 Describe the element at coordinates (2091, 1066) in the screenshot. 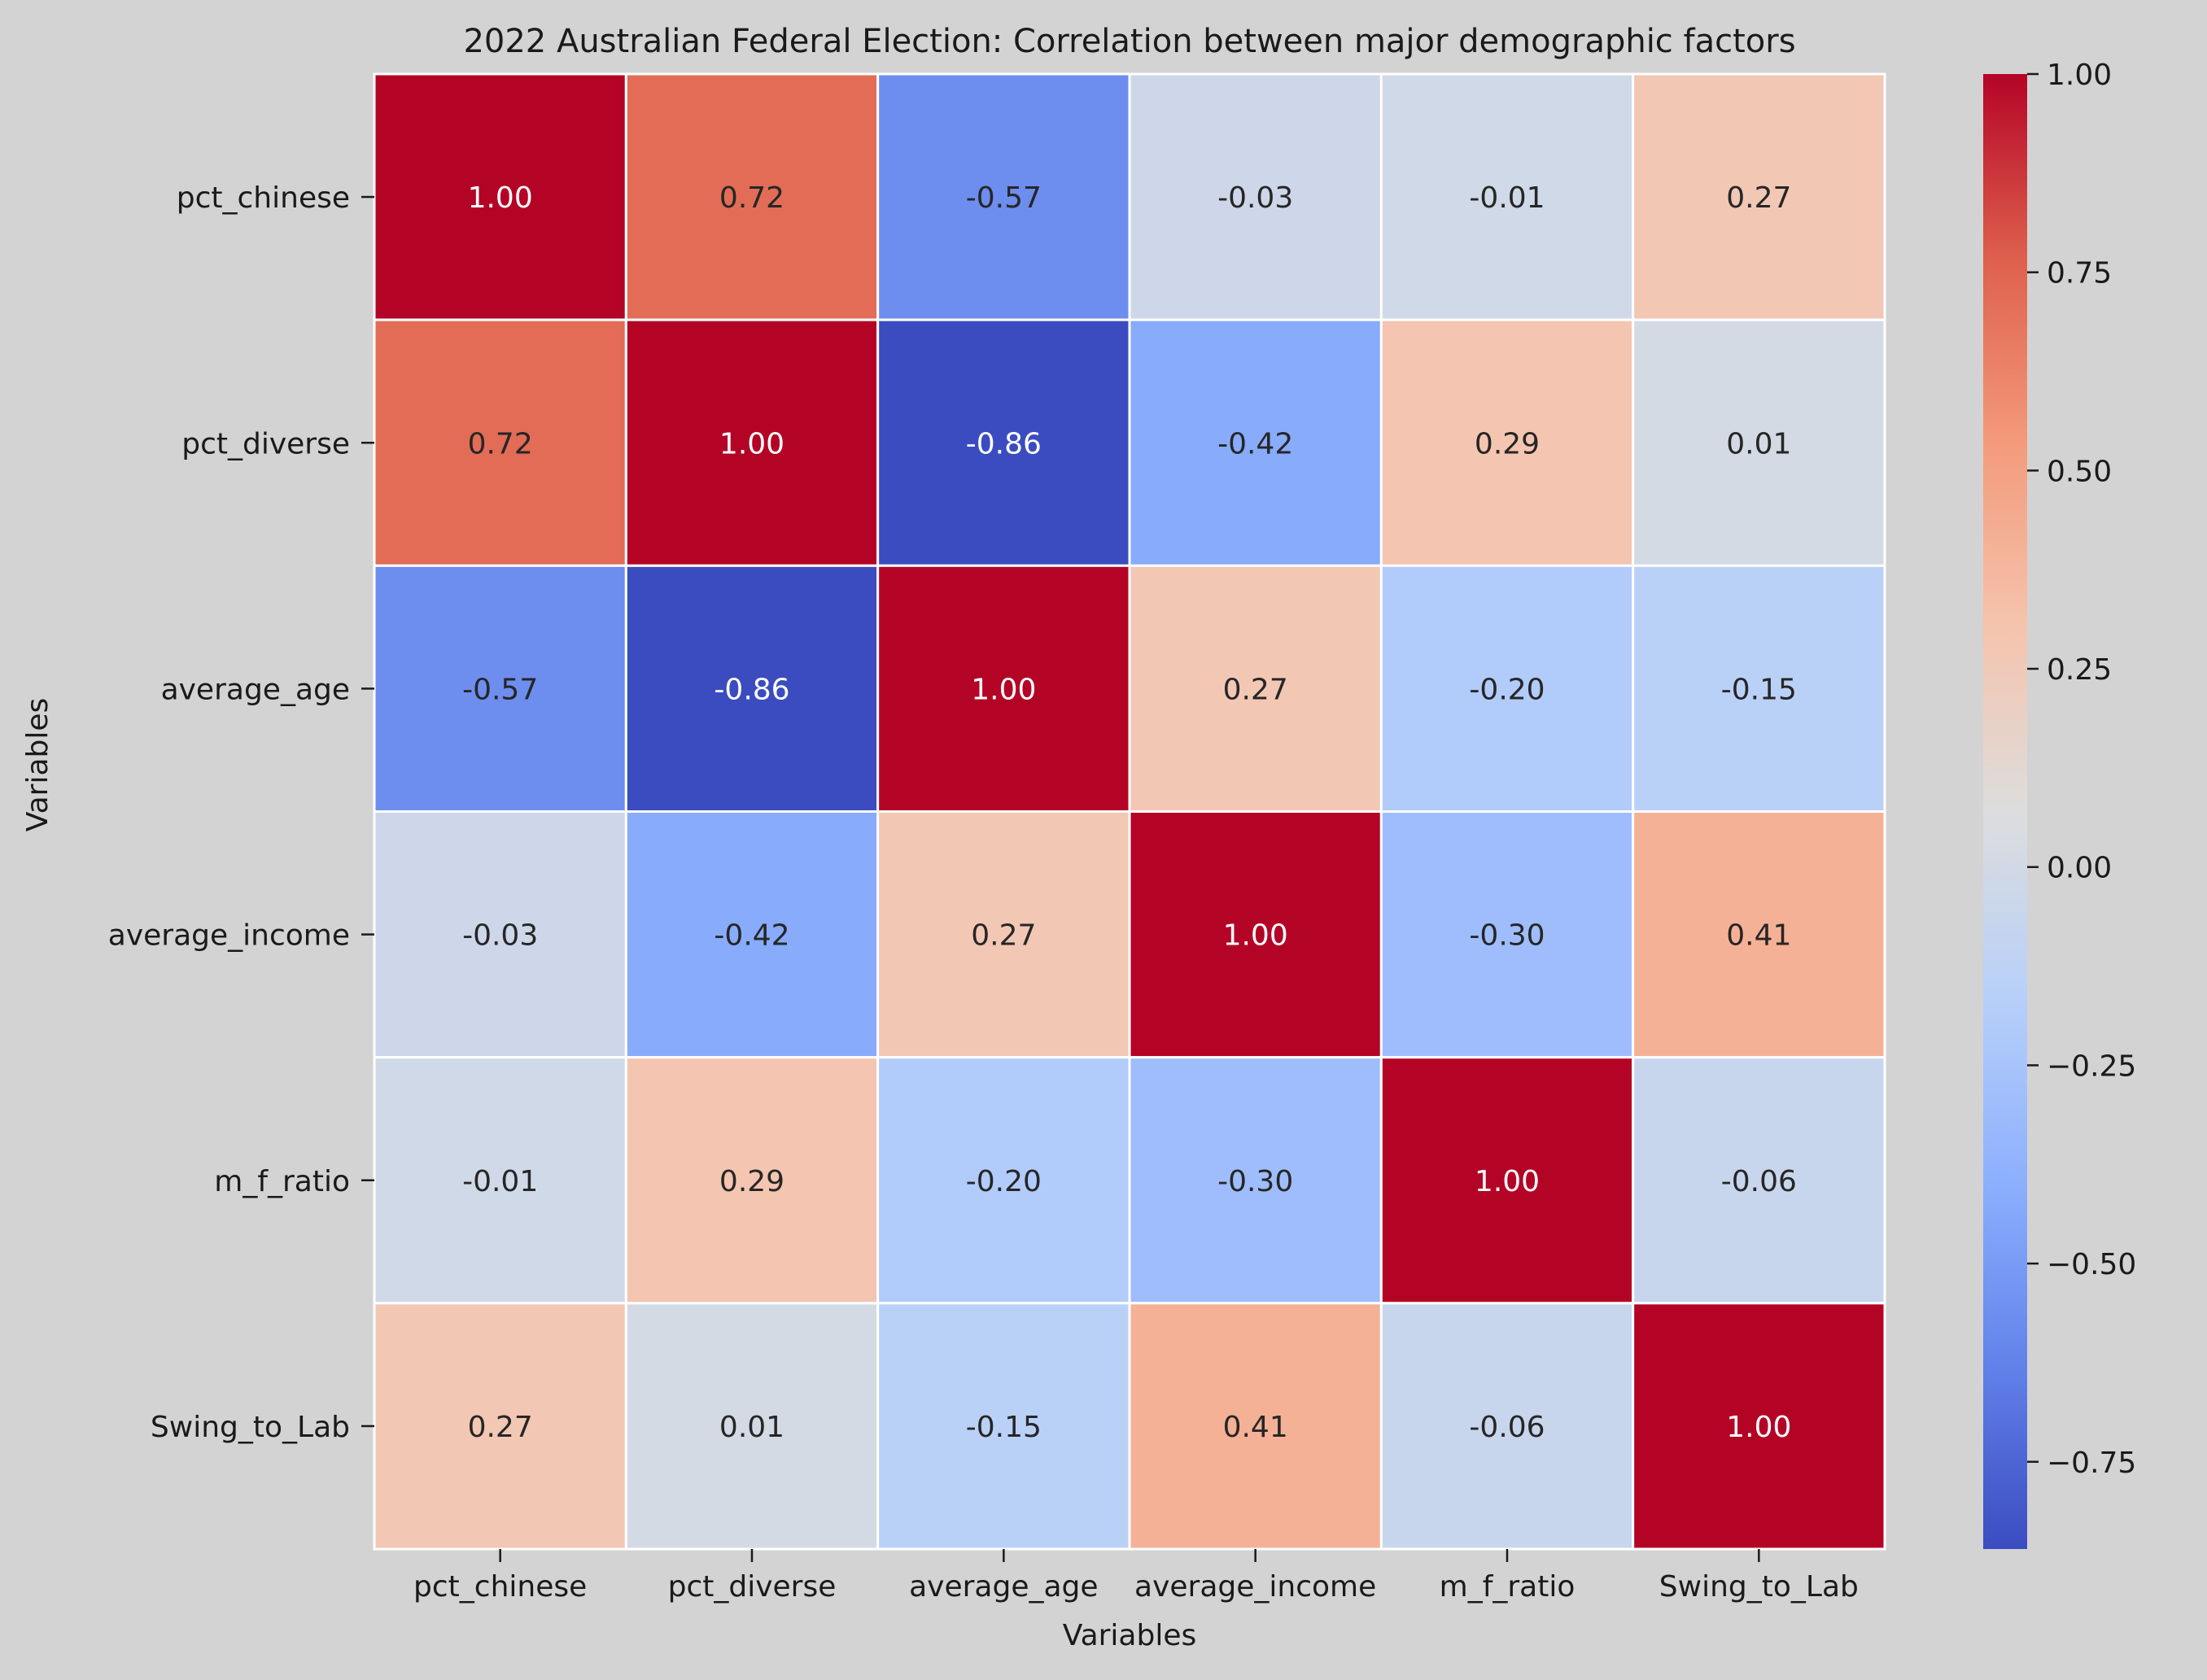

I see `colorbar-tick-label: −0.25` at that location.